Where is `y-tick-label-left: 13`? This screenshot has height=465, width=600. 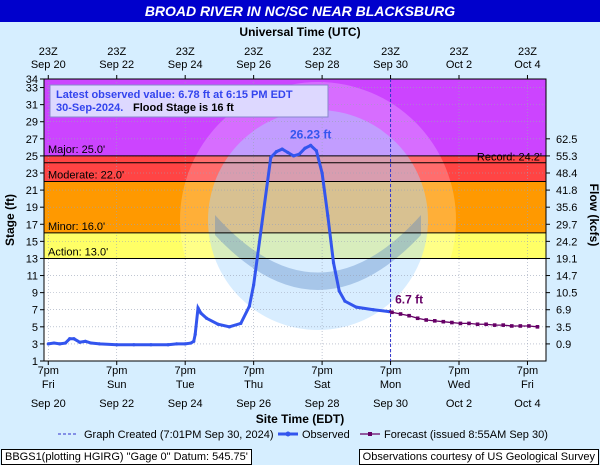
y-tick-label-left: 13 is located at coordinates (32, 259).